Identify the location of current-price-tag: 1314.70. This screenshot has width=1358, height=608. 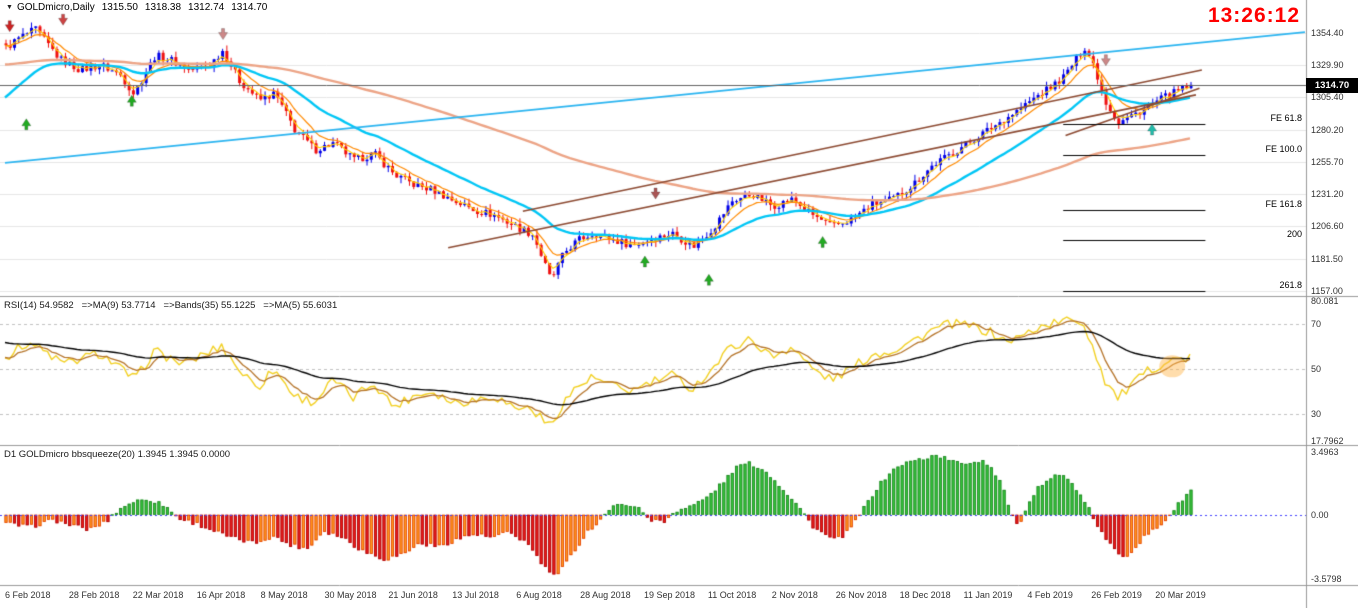
(1332, 85).